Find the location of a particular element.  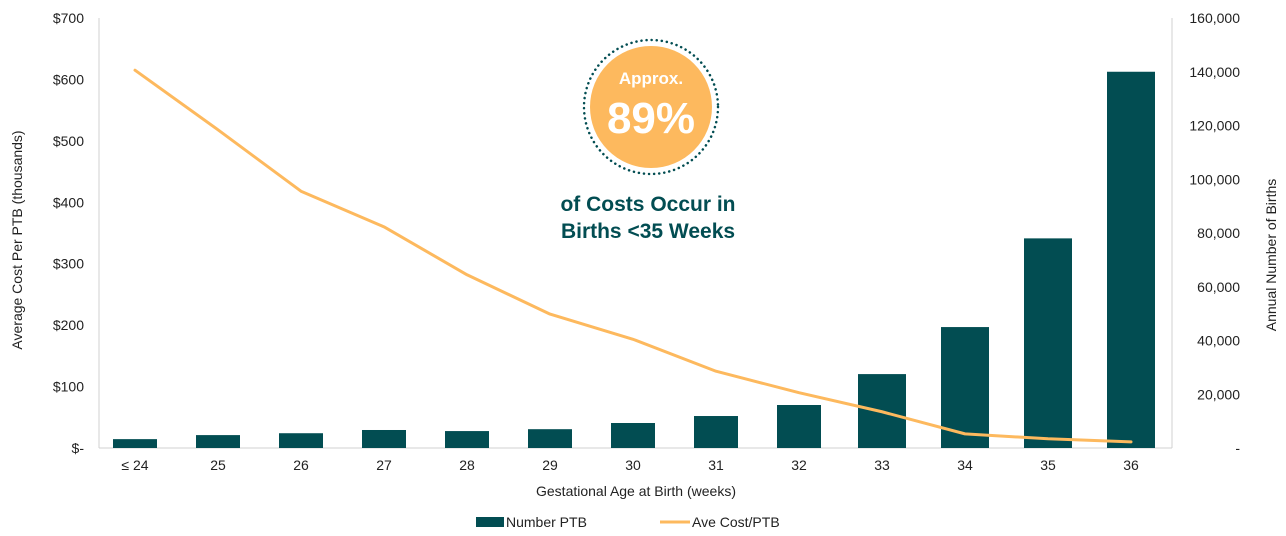

y2-tick-label: 20,000 is located at coordinates (1218, 394).